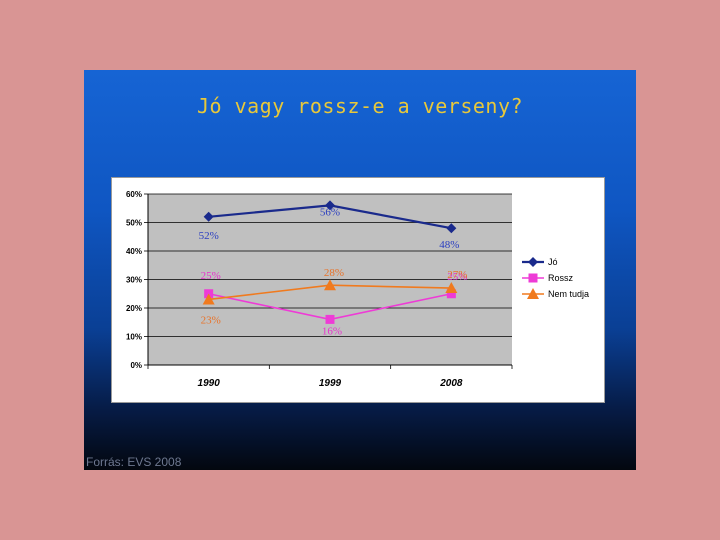 This screenshot has height=540, width=720. I want to click on x-tick-label: 1990, so click(209, 383).